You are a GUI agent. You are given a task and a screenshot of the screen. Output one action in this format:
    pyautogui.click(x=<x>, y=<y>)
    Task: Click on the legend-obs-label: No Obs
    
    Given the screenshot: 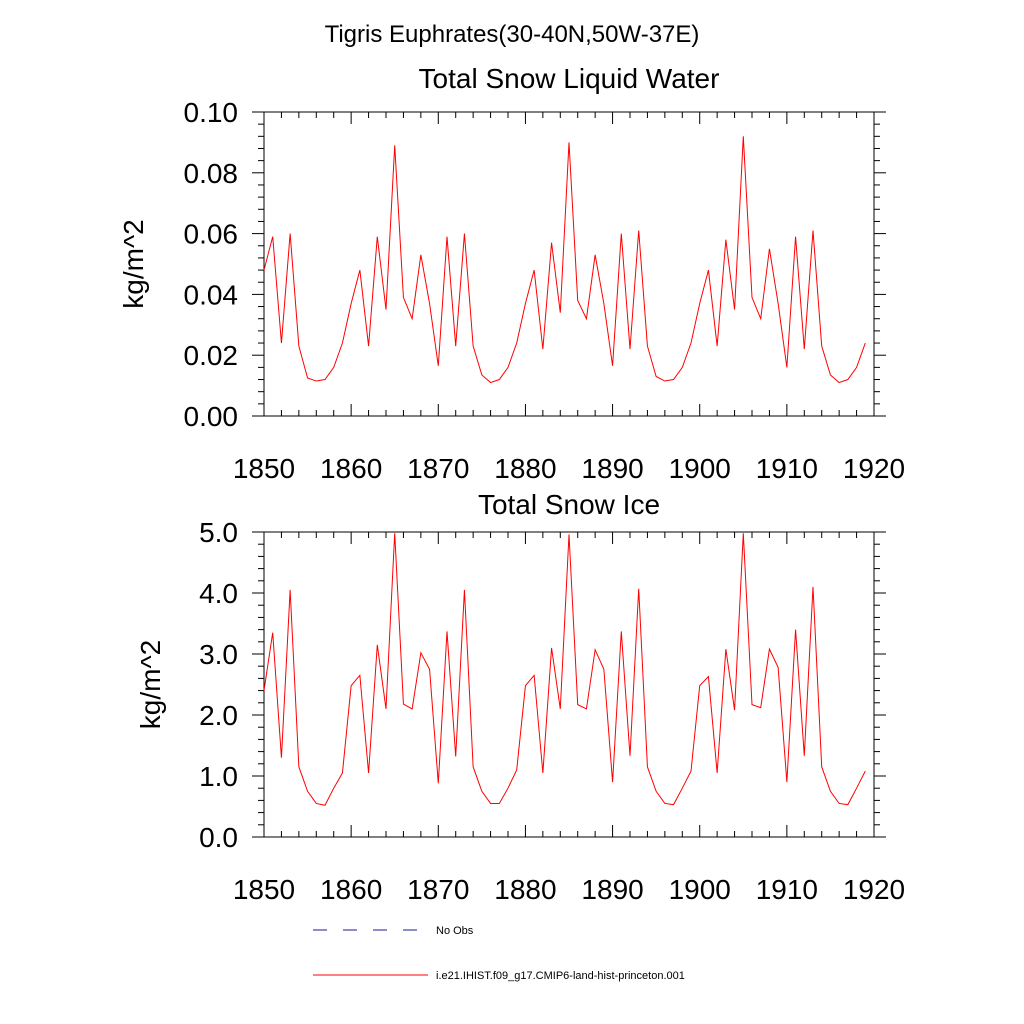 What is the action you would take?
    pyautogui.click(x=455, y=931)
    